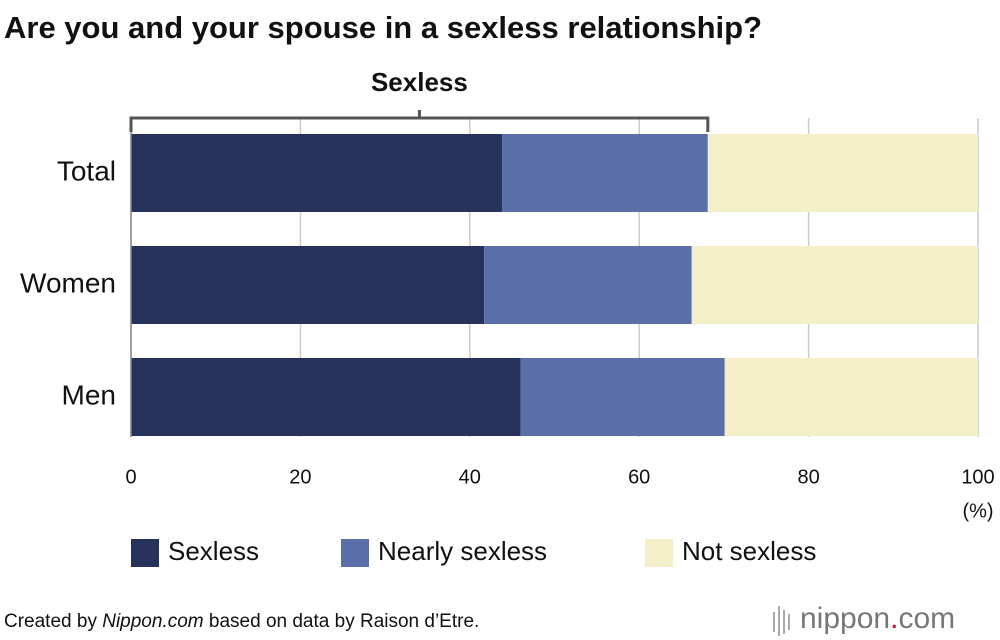  I want to click on x-tick-label: 100, so click(977, 477).